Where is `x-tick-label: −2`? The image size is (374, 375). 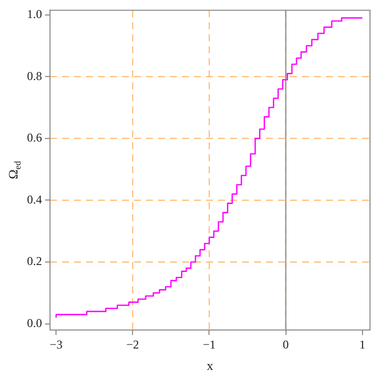
x-tick-label: −2 is located at coordinates (133, 344).